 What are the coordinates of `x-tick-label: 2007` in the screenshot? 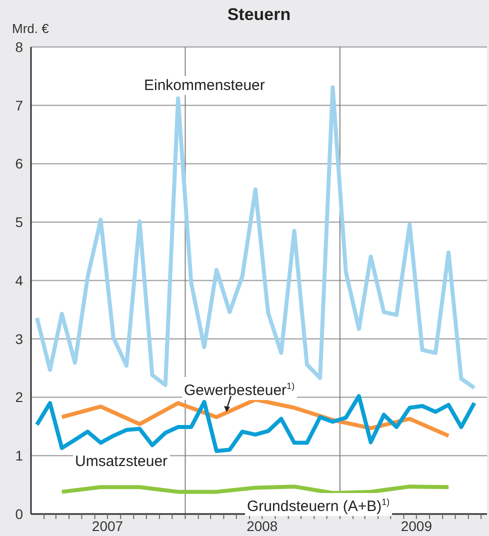 It's located at (108, 526).